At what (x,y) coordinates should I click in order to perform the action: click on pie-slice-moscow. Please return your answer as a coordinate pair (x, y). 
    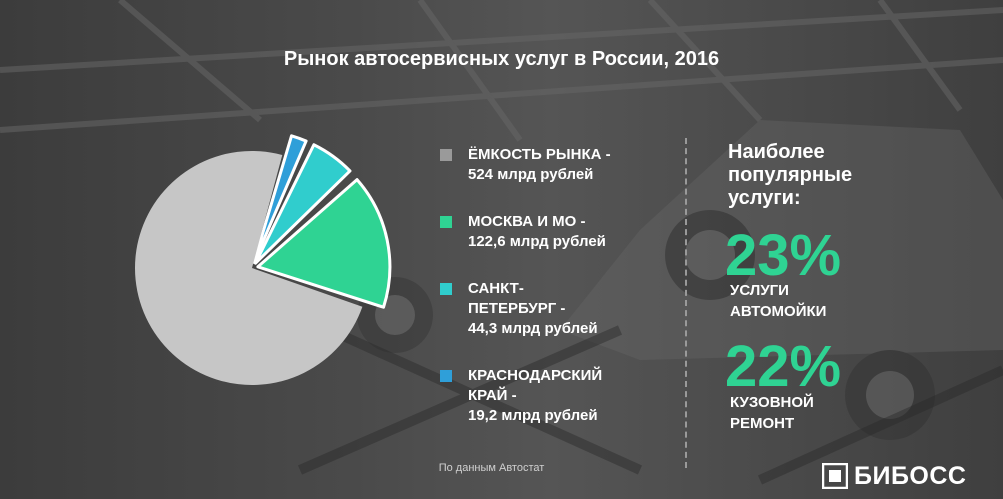
    Looking at the image, I should click on (324, 243).